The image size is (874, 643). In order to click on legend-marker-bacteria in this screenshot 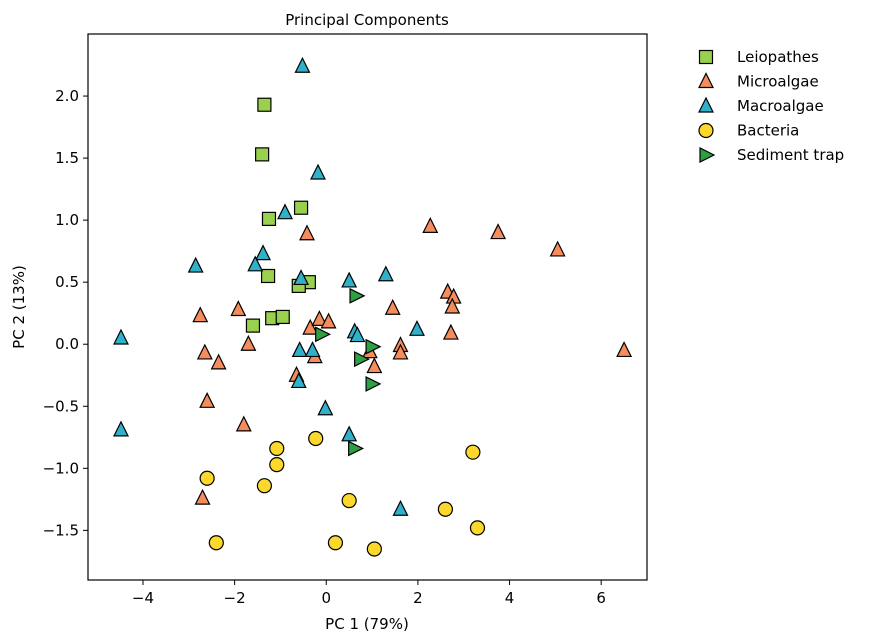, I will do `click(706, 130)`.